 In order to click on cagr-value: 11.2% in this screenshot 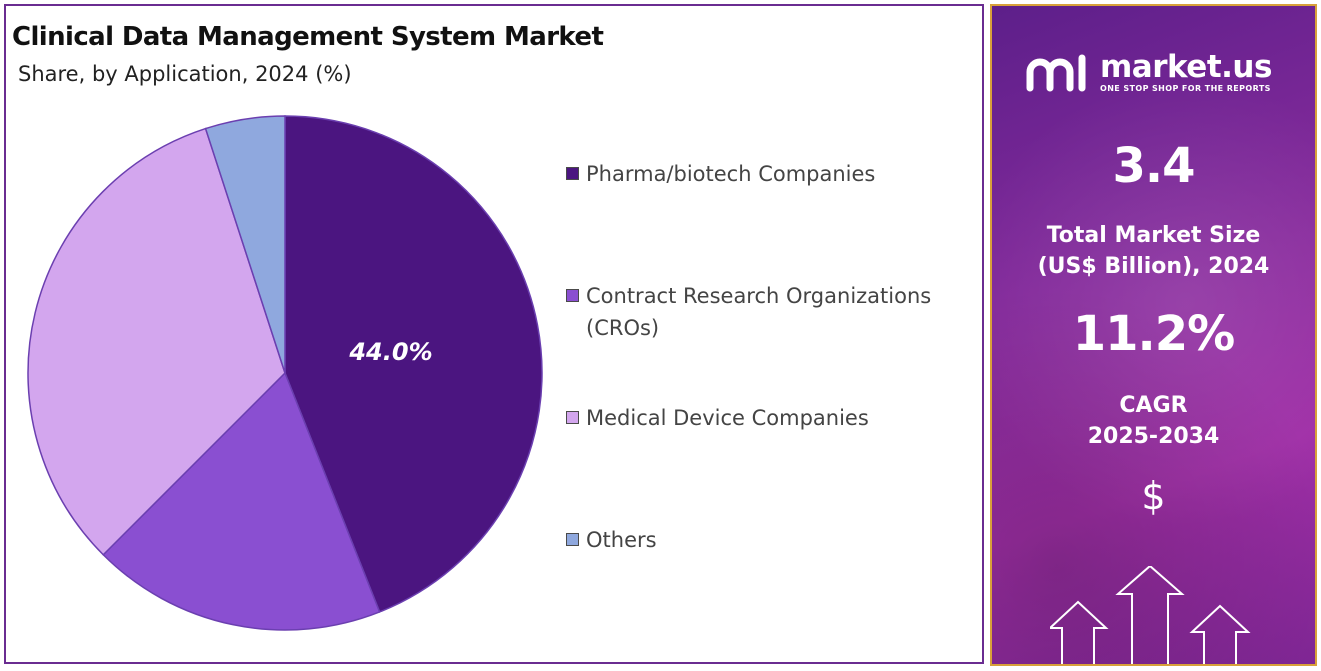, I will do `click(1154, 334)`.